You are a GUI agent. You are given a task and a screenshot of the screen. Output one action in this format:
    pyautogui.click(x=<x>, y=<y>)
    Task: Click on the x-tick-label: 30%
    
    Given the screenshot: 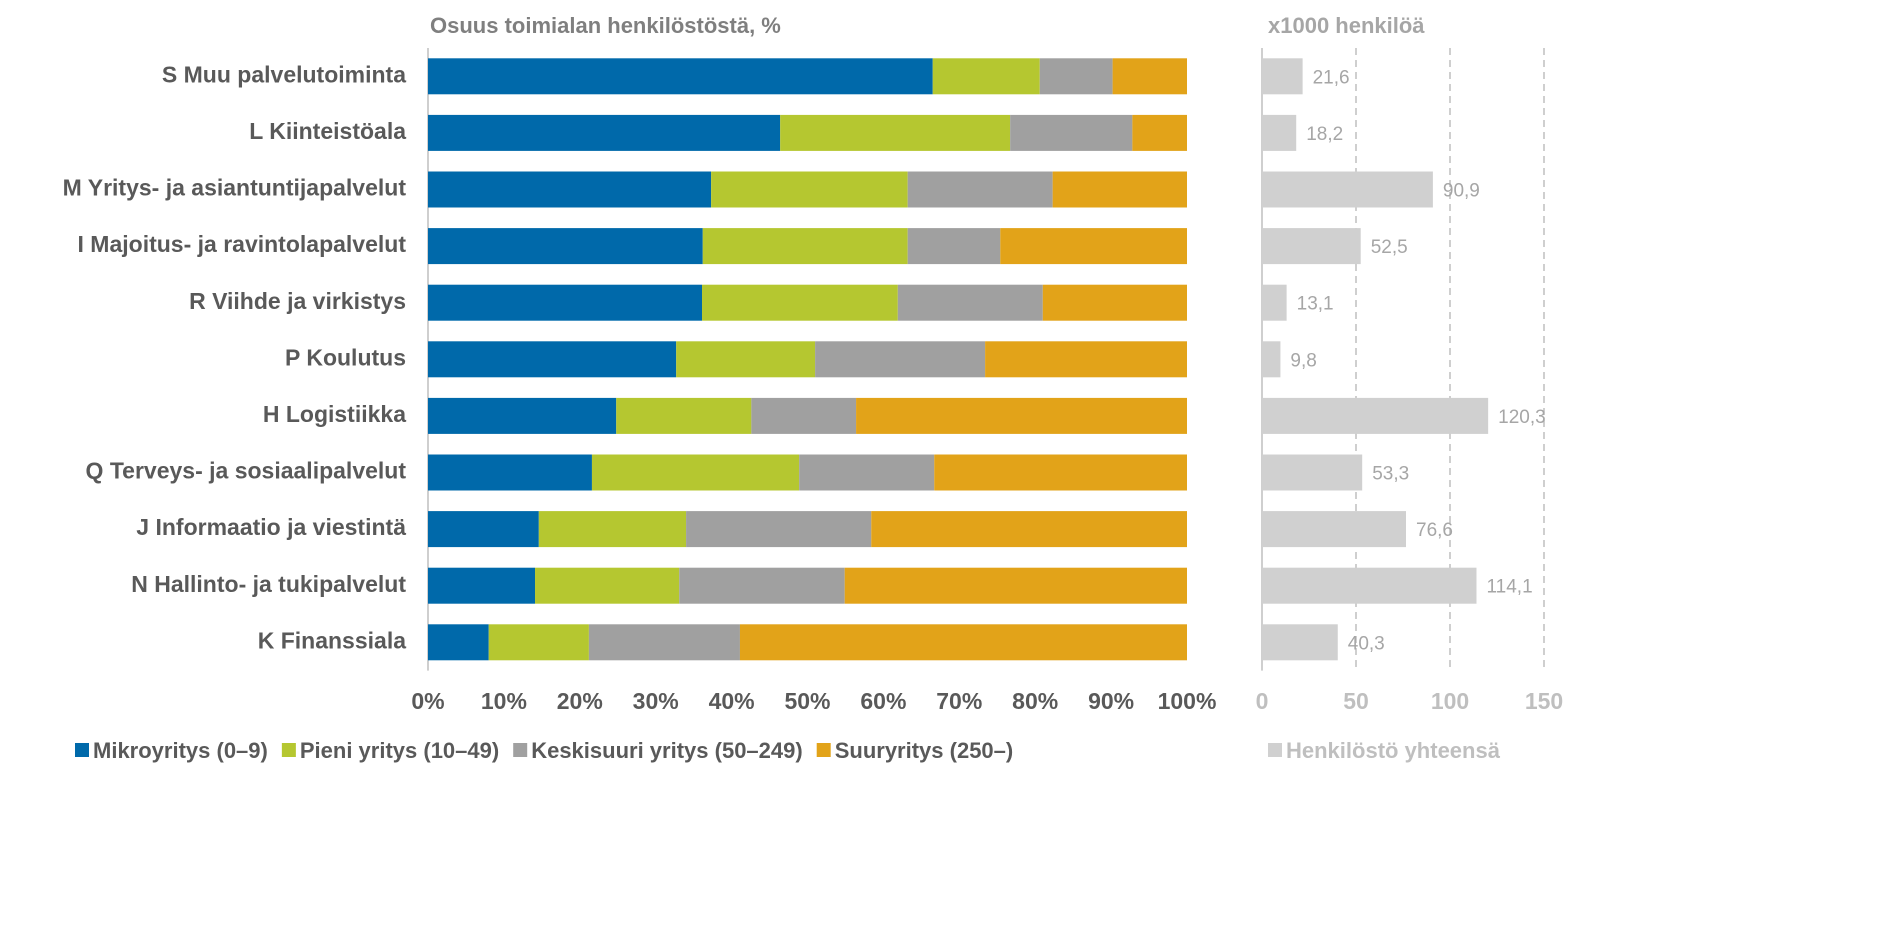 What is the action you would take?
    pyautogui.click(x=656, y=701)
    